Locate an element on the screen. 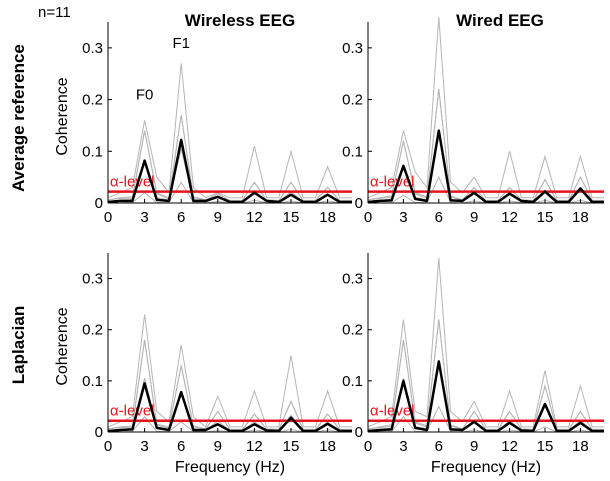 This screenshot has width=610, height=481. column-title-wireless: Wireless EEG is located at coordinates (240, 20).